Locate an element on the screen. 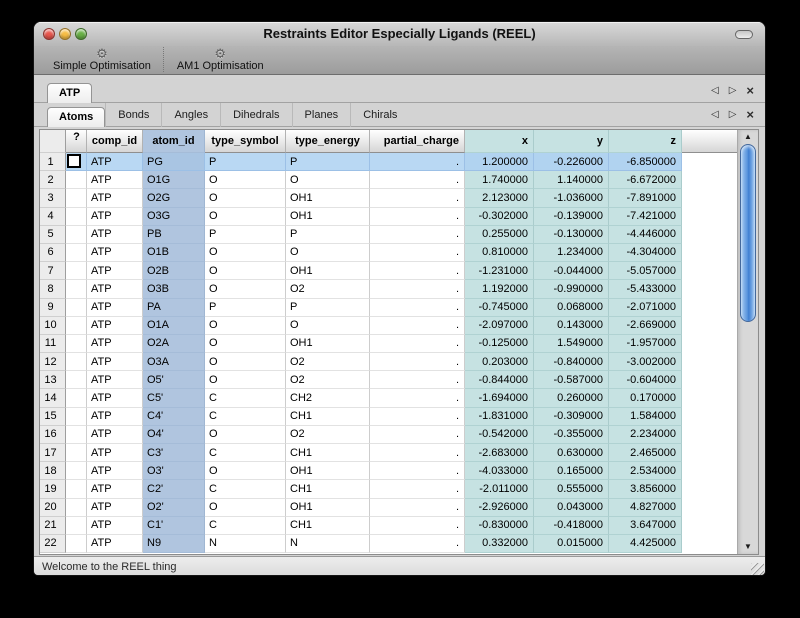 This screenshot has height=618, width=800. table-row: 9 ATP PA P P. -0.745000 0.068000 -2.071000 is located at coordinates (388, 307).